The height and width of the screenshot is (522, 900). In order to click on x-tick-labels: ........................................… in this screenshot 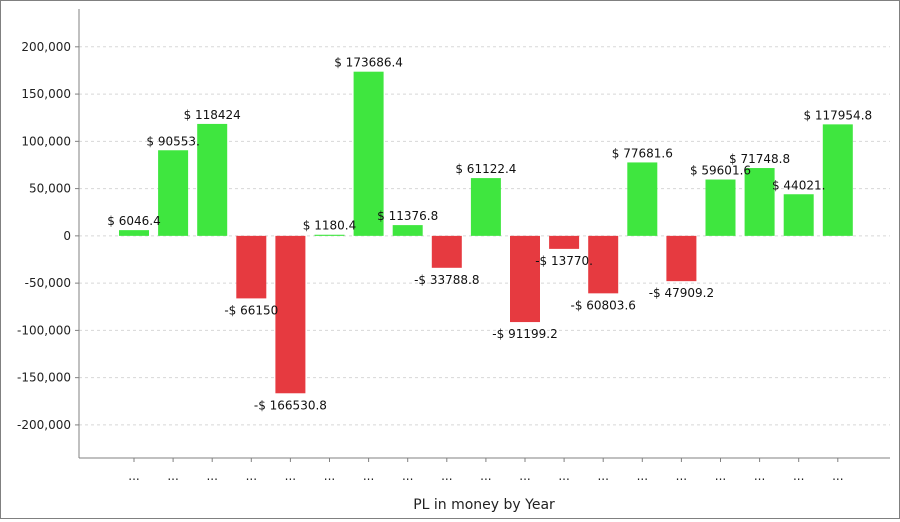, I will do `click(486, 470)`.